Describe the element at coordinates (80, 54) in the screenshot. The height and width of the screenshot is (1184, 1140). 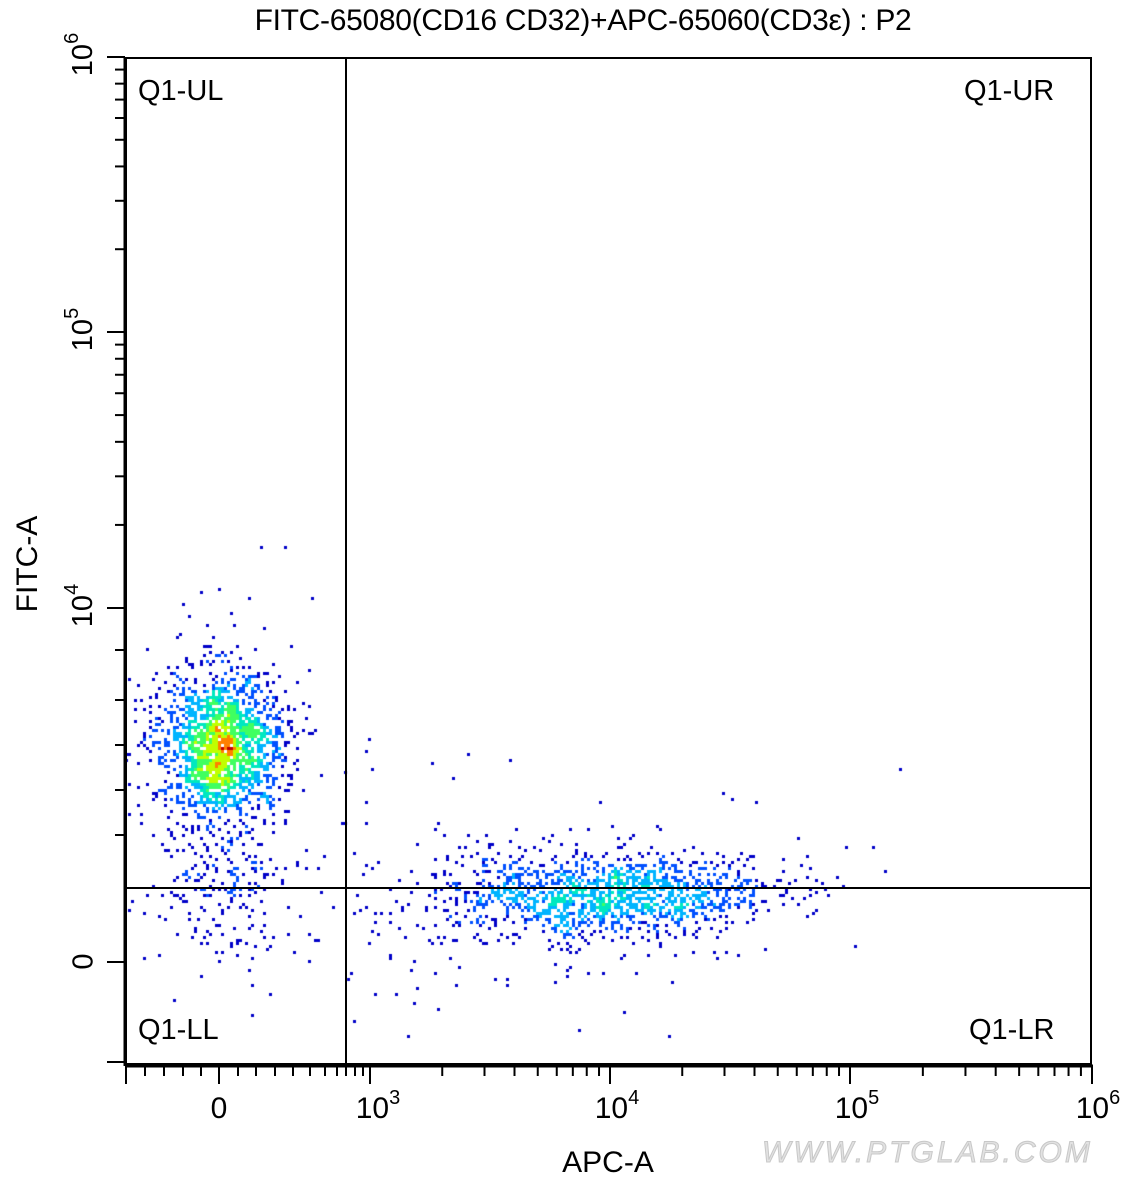
I see `y-tick-label-1e6: 10⁶` at that location.